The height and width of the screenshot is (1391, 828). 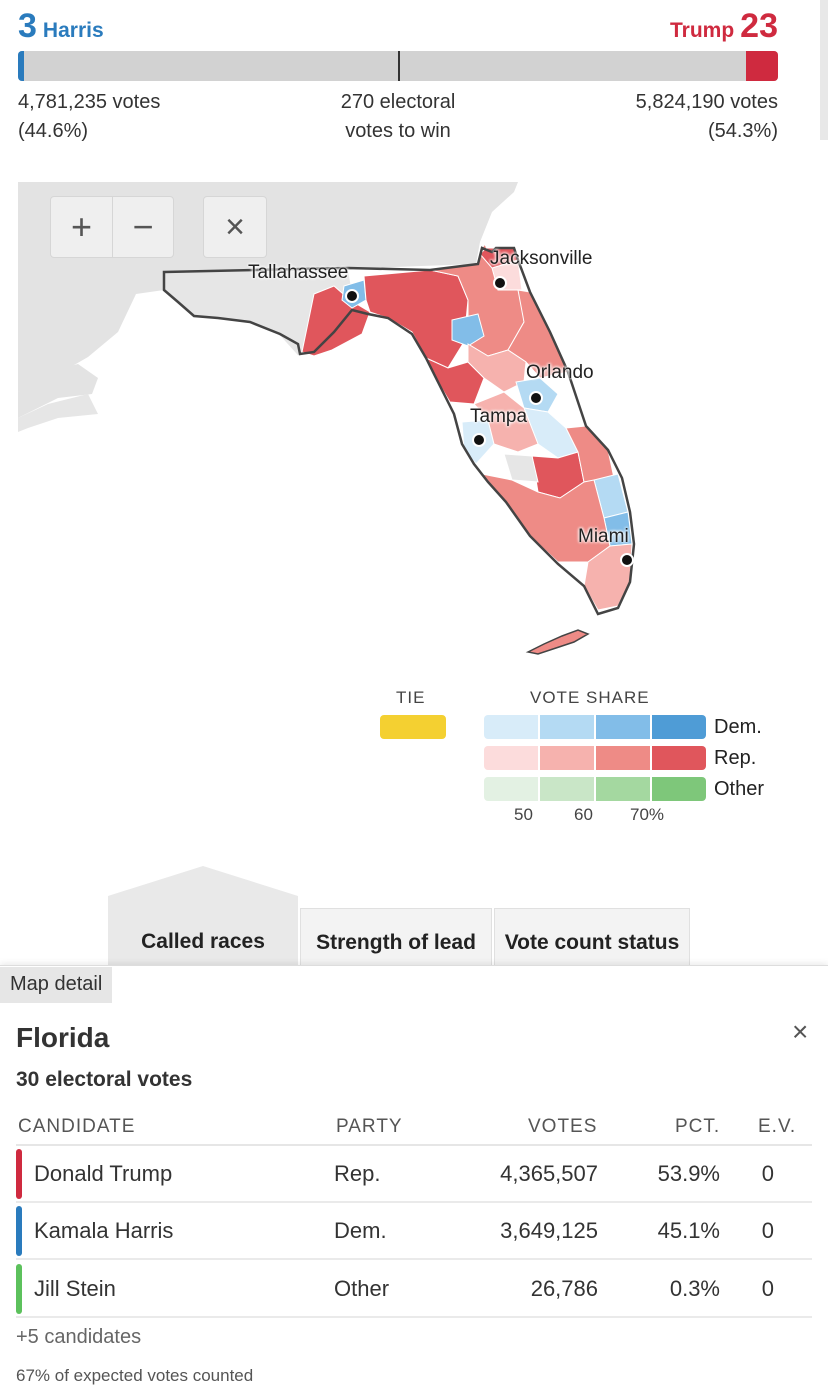 I want to click on votes-to-win-line1: 270 electoral, so click(x=398, y=102).